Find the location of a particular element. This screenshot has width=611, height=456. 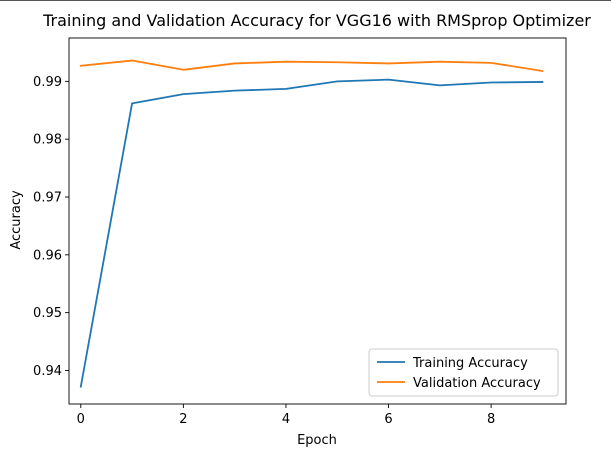

y-tick-label-4: 0.98 is located at coordinates (47, 140).